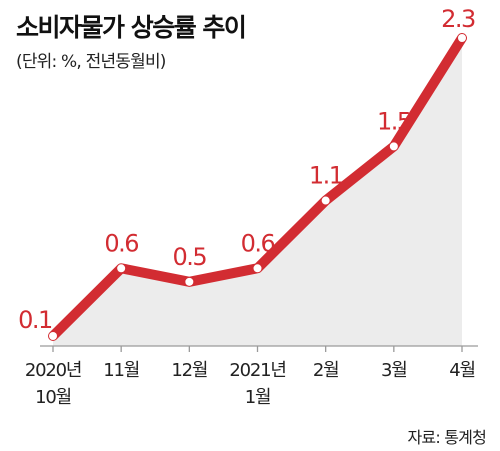 The height and width of the screenshot is (451, 500). Describe the element at coordinates (394, 370) in the screenshot. I see `x-tick-label: 3월` at that location.